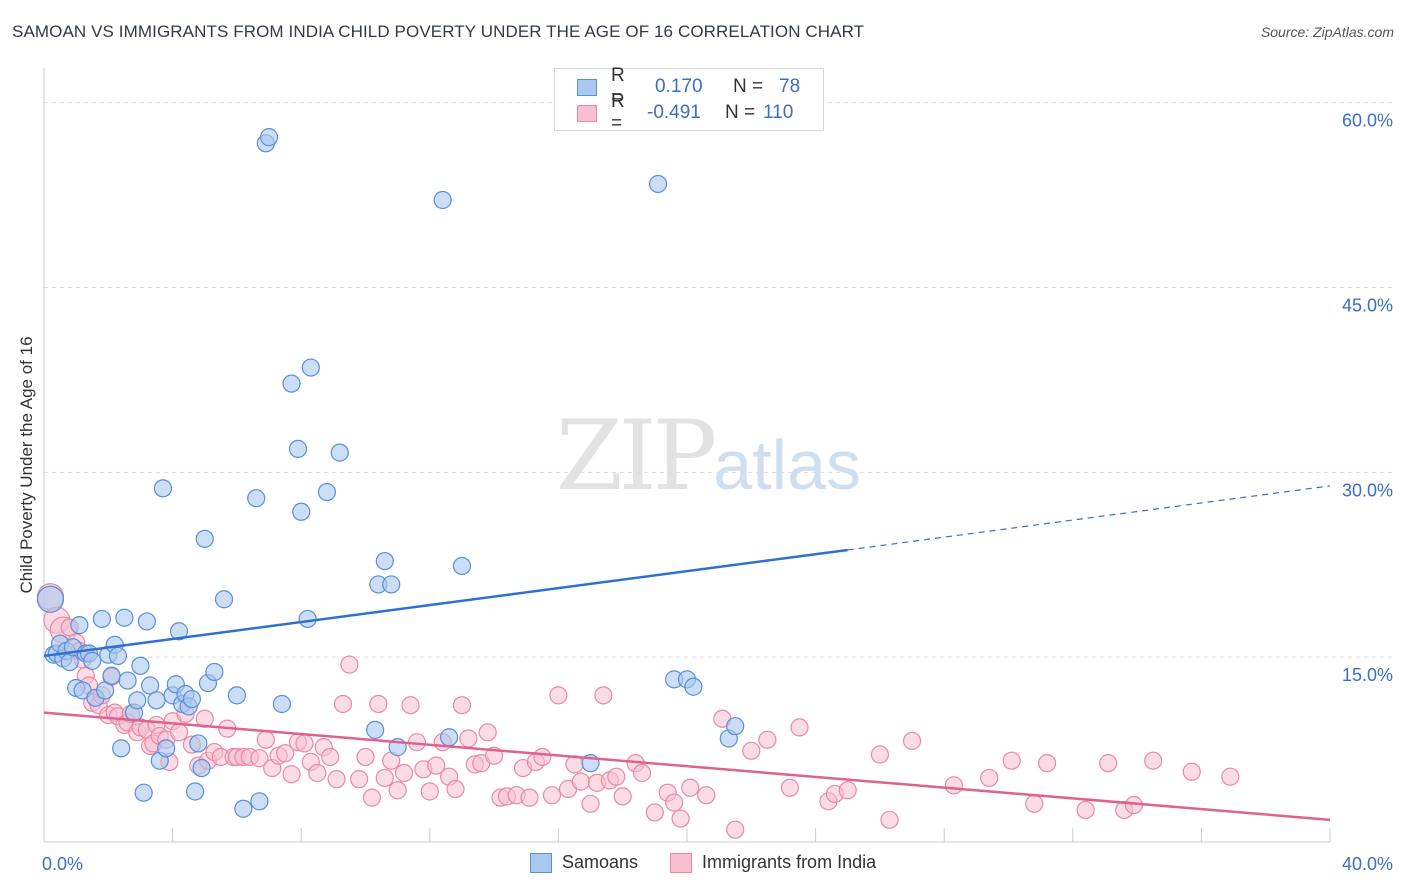 The width and height of the screenshot is (1406, 892). What do you see at coordinates (687, 766) in the screenshot?
I see `trendline-india` at bounding box center [687, 766].